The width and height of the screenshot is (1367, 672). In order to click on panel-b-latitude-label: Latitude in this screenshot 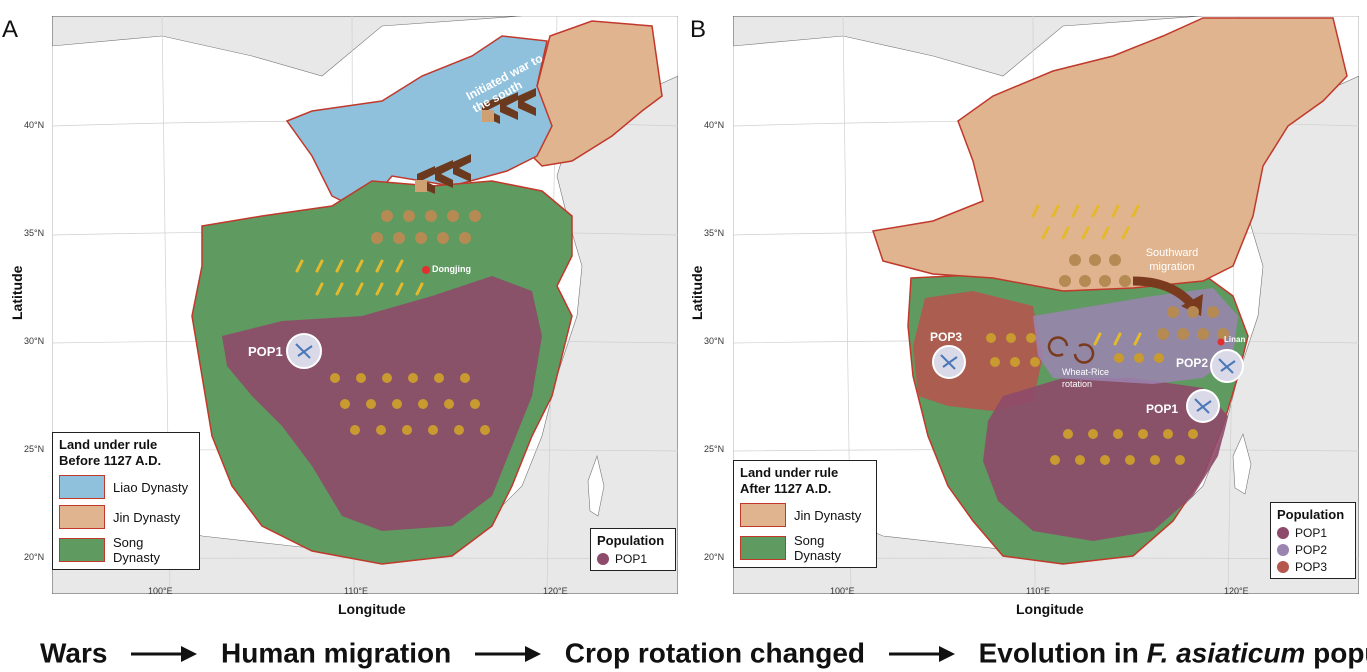, I will do `click(697, 292)`.